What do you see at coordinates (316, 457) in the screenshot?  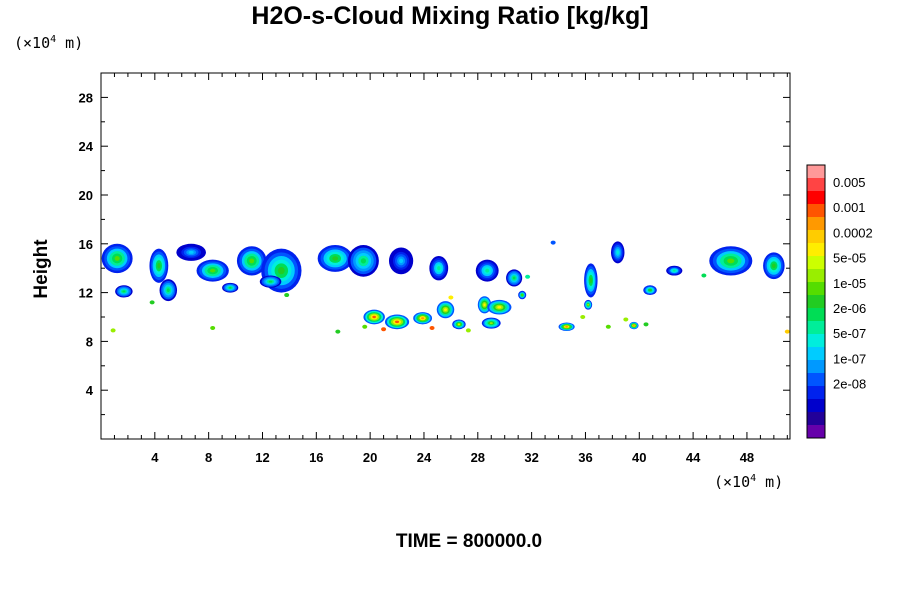 I see `x-tick-label: 16` at bounding box center [316, 457].